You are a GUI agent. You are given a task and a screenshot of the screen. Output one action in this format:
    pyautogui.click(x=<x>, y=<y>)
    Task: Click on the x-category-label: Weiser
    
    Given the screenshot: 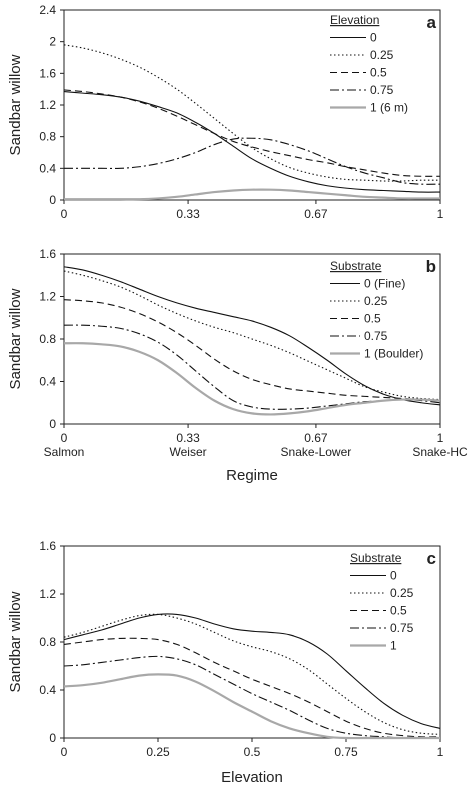 What is the action you would take?
    pyautogui.click(x=188, y=452)
    